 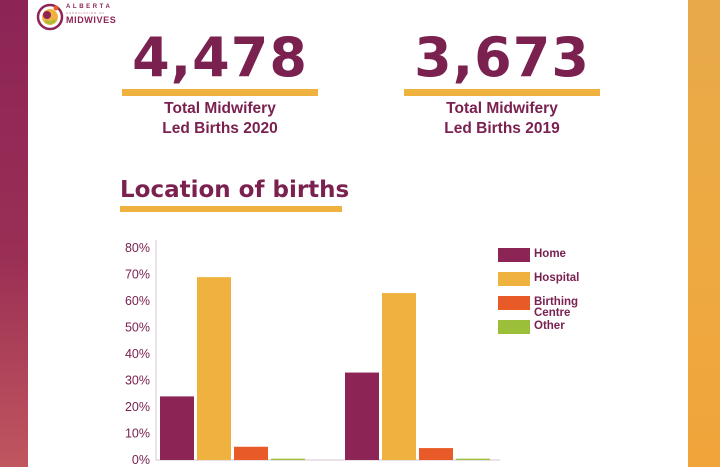 I want to click on y-tick-label: 0%, so click(x=141, y=460).